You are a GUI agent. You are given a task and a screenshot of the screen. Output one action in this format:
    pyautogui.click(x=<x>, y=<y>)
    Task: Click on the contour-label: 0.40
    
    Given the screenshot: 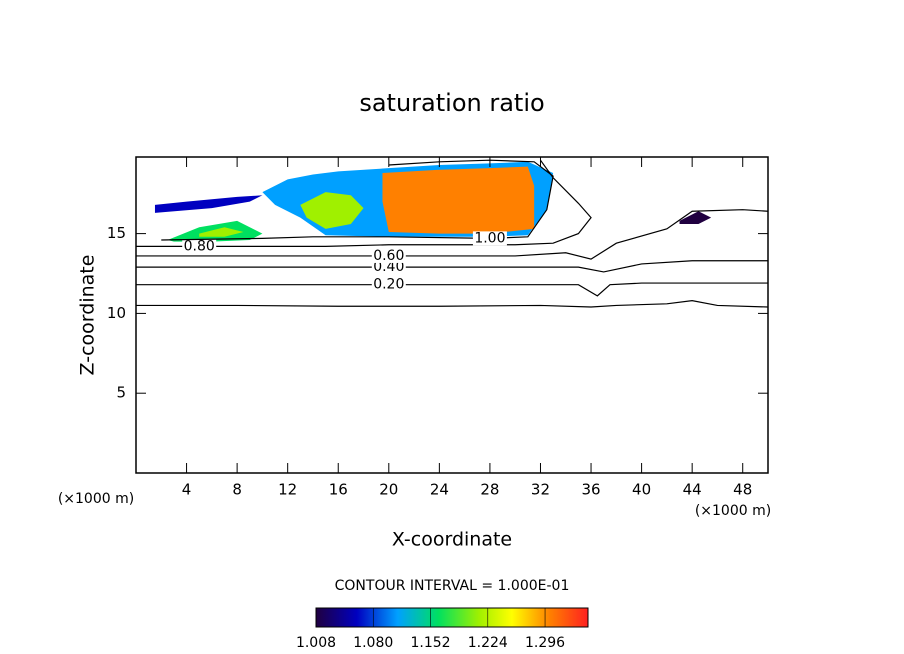 What is the action you would take?
    pyautogui.click(x=388, y=267)
    